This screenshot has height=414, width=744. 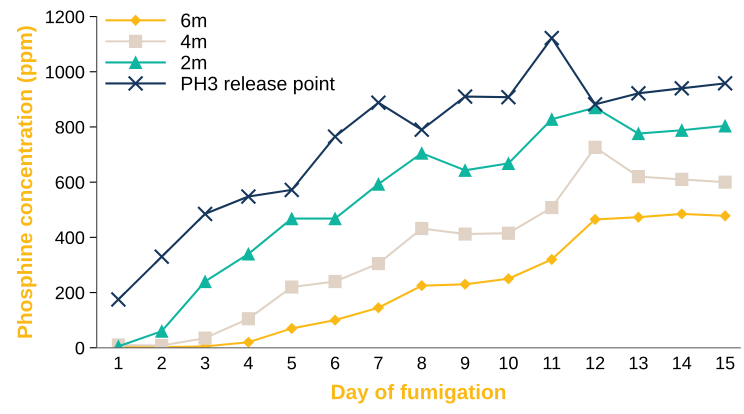 What do you see at coordinates (725, 363) in the screenshot?
I see `x-tick-label: 15` at bounding box center [725, 363].